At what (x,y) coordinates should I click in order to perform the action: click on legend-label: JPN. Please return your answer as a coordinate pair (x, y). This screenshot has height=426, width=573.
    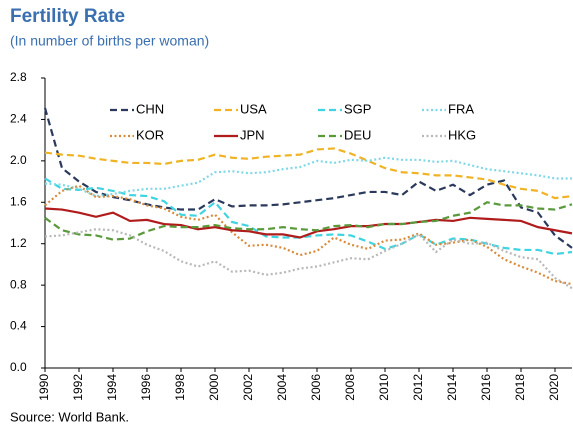
    Looking at the image, I should click on (252, 134).